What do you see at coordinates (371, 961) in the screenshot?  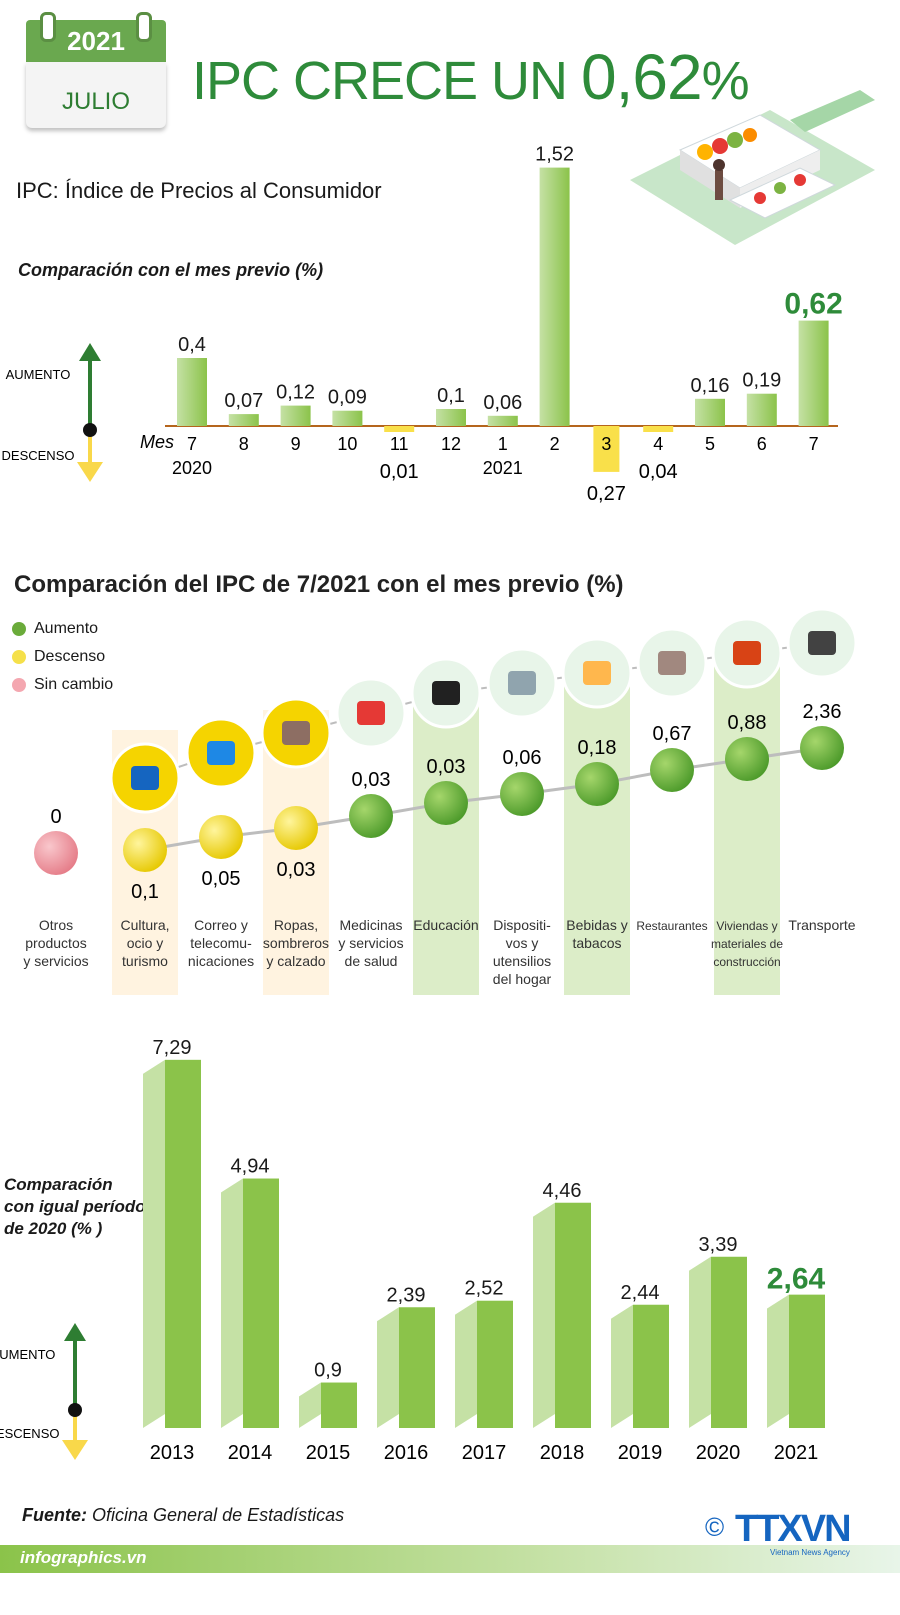 I see `chart2-category-label: de salud` at bounding box center [371, 961].